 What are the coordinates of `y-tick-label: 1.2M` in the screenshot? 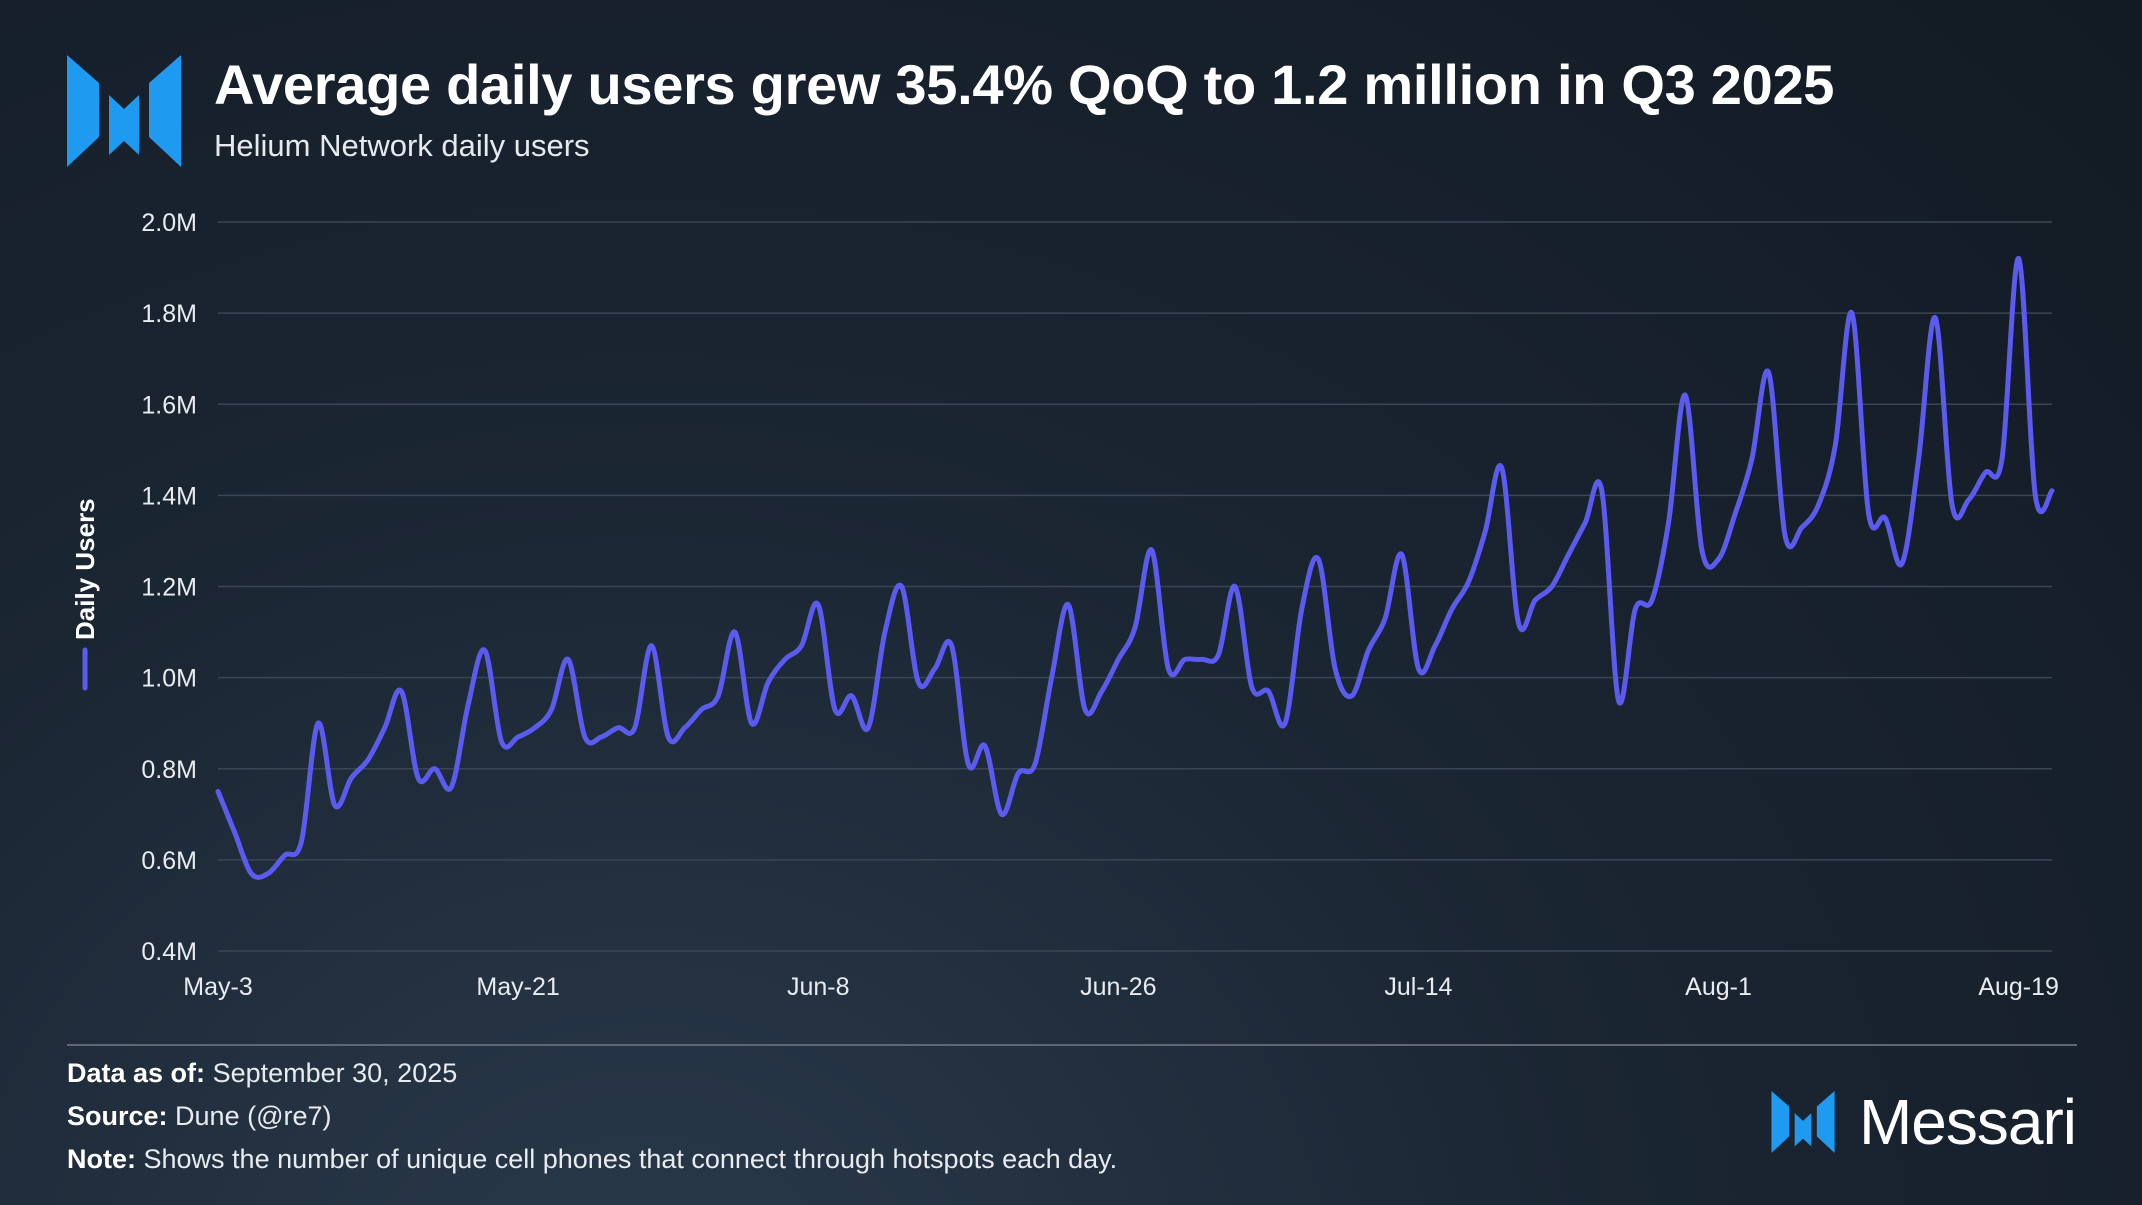 It's located at (169, 588).